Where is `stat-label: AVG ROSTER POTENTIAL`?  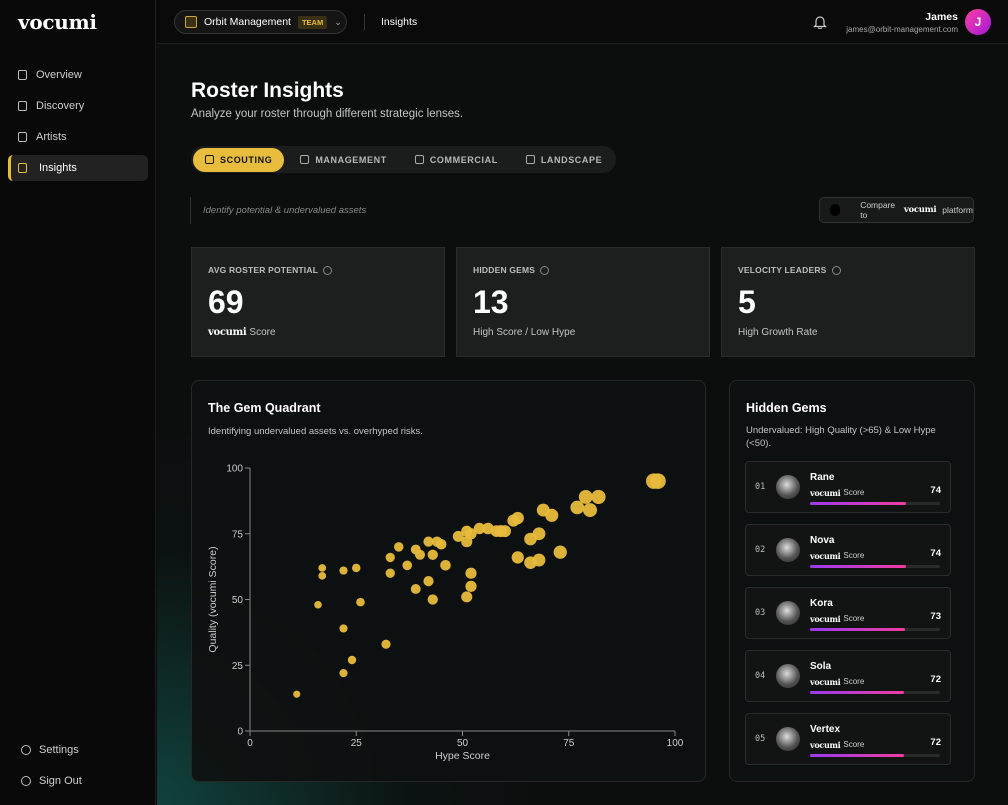
stat-label: AVG ROSTER POTENTIAL is located at coordinates (270, 270).